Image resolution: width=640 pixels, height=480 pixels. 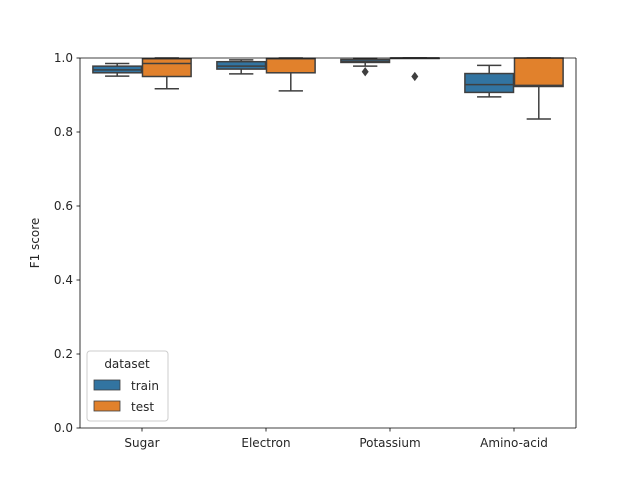 I want to click on y-axis-label: F1 score, so click(x=35, y=243).